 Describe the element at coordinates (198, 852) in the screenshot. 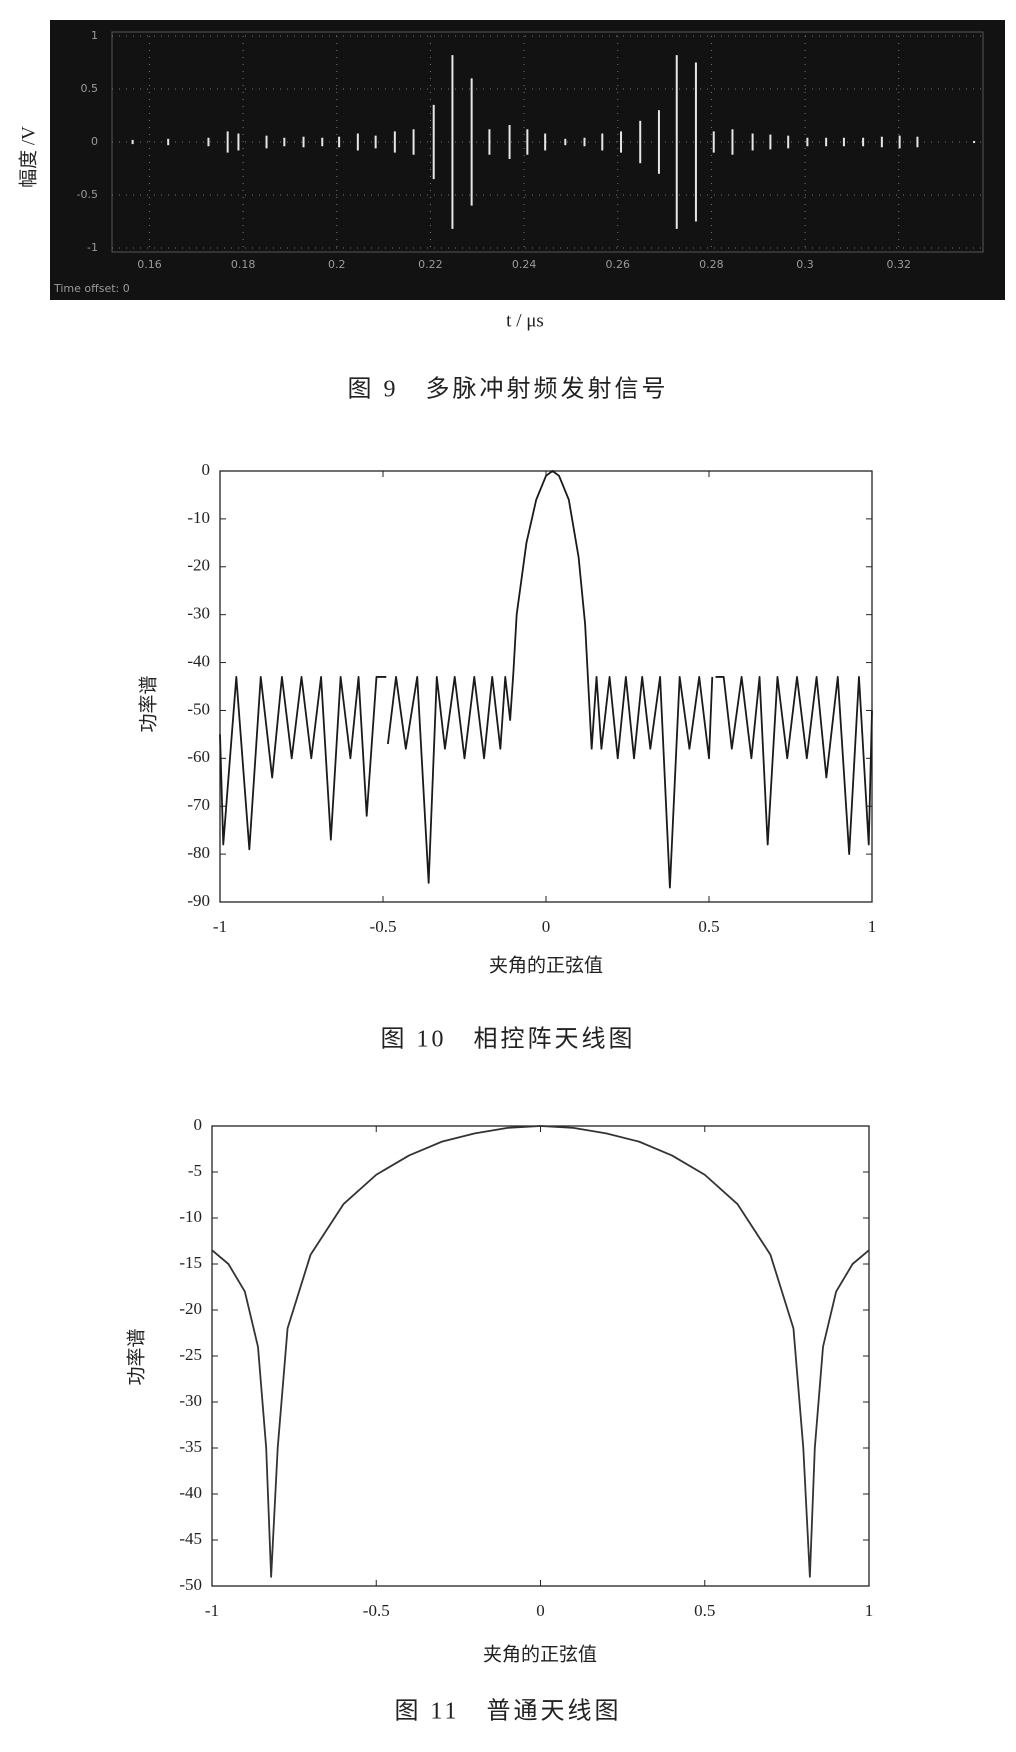

I see `y-tick-label: -80` at that location.